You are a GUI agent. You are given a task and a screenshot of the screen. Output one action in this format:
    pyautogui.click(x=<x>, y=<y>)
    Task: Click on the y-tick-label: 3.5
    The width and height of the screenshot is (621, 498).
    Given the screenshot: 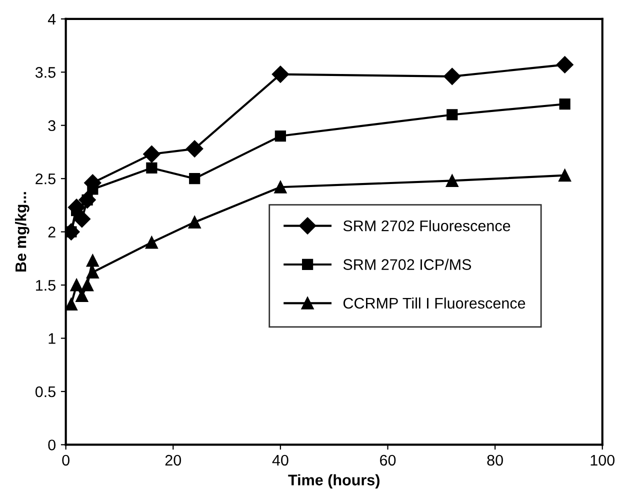 What is the action you would take?
    pyautogui.click(x=45, y=72)
    